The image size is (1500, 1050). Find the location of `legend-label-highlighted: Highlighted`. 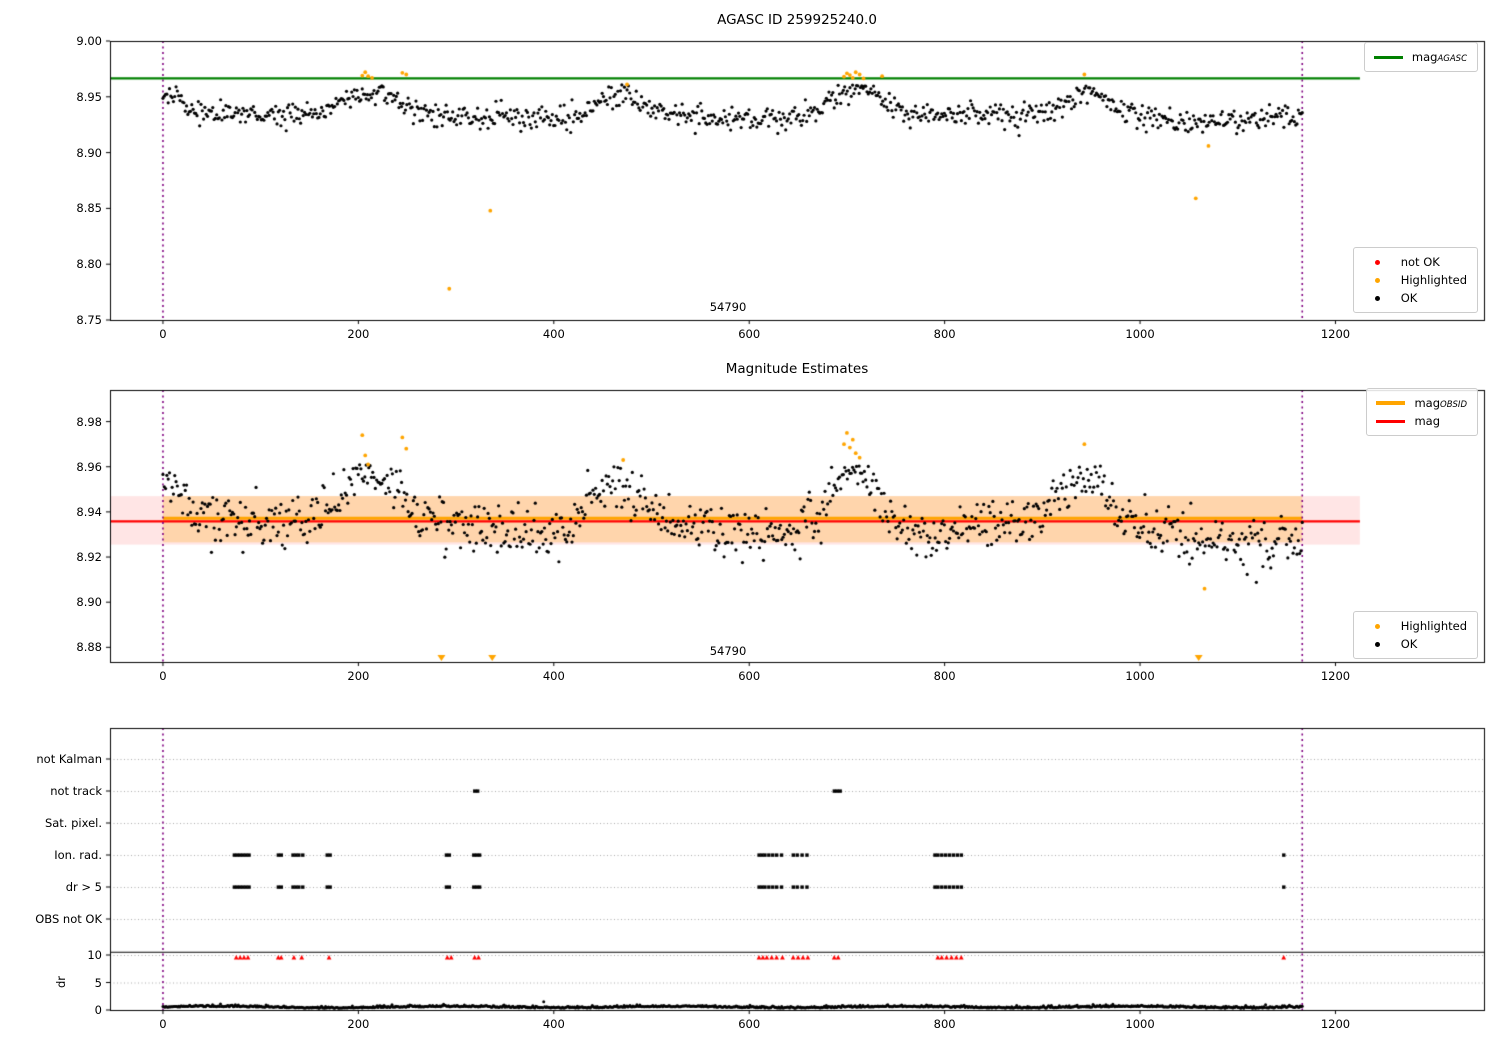

legend-label-highlighted: Highlighted is located at coordinates (1433, 280).